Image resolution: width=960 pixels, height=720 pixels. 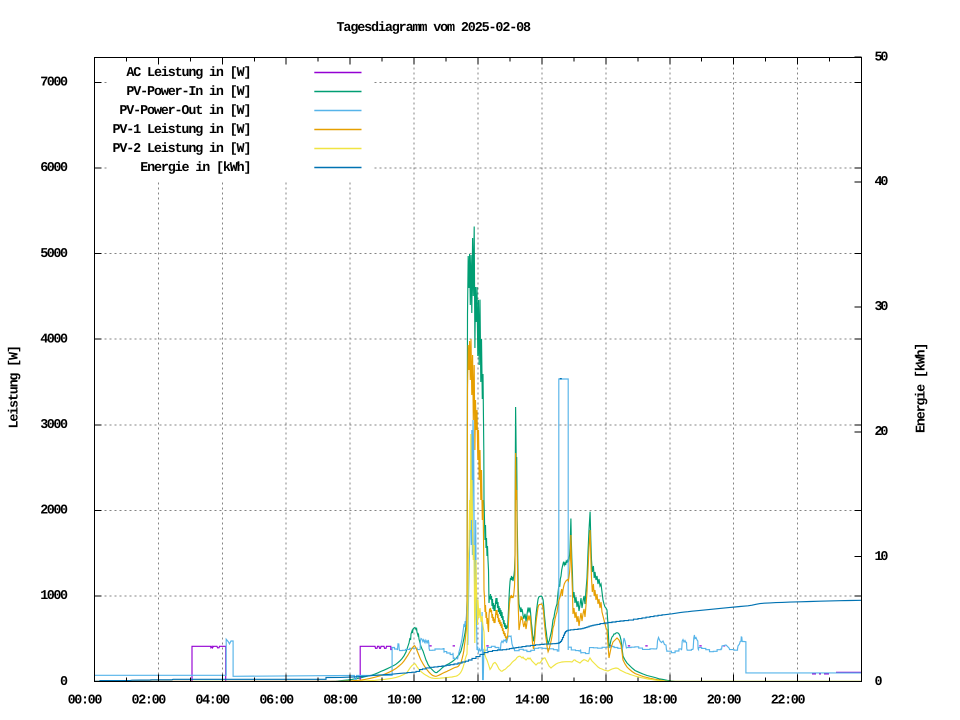 What do you see at coordinates (468, 700) in the screenshot?
I see `svg-text: 12:00` at bounding box center [468, 700].